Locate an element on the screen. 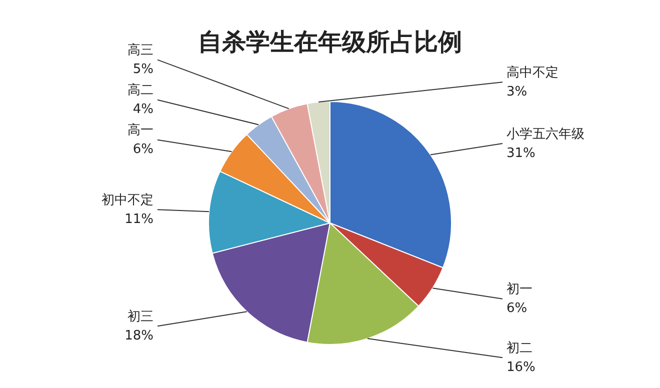 Image resolution: width=660 pixels, height=388 pixels. slice-label: 初中不定 is located at coordinates (128, 200).